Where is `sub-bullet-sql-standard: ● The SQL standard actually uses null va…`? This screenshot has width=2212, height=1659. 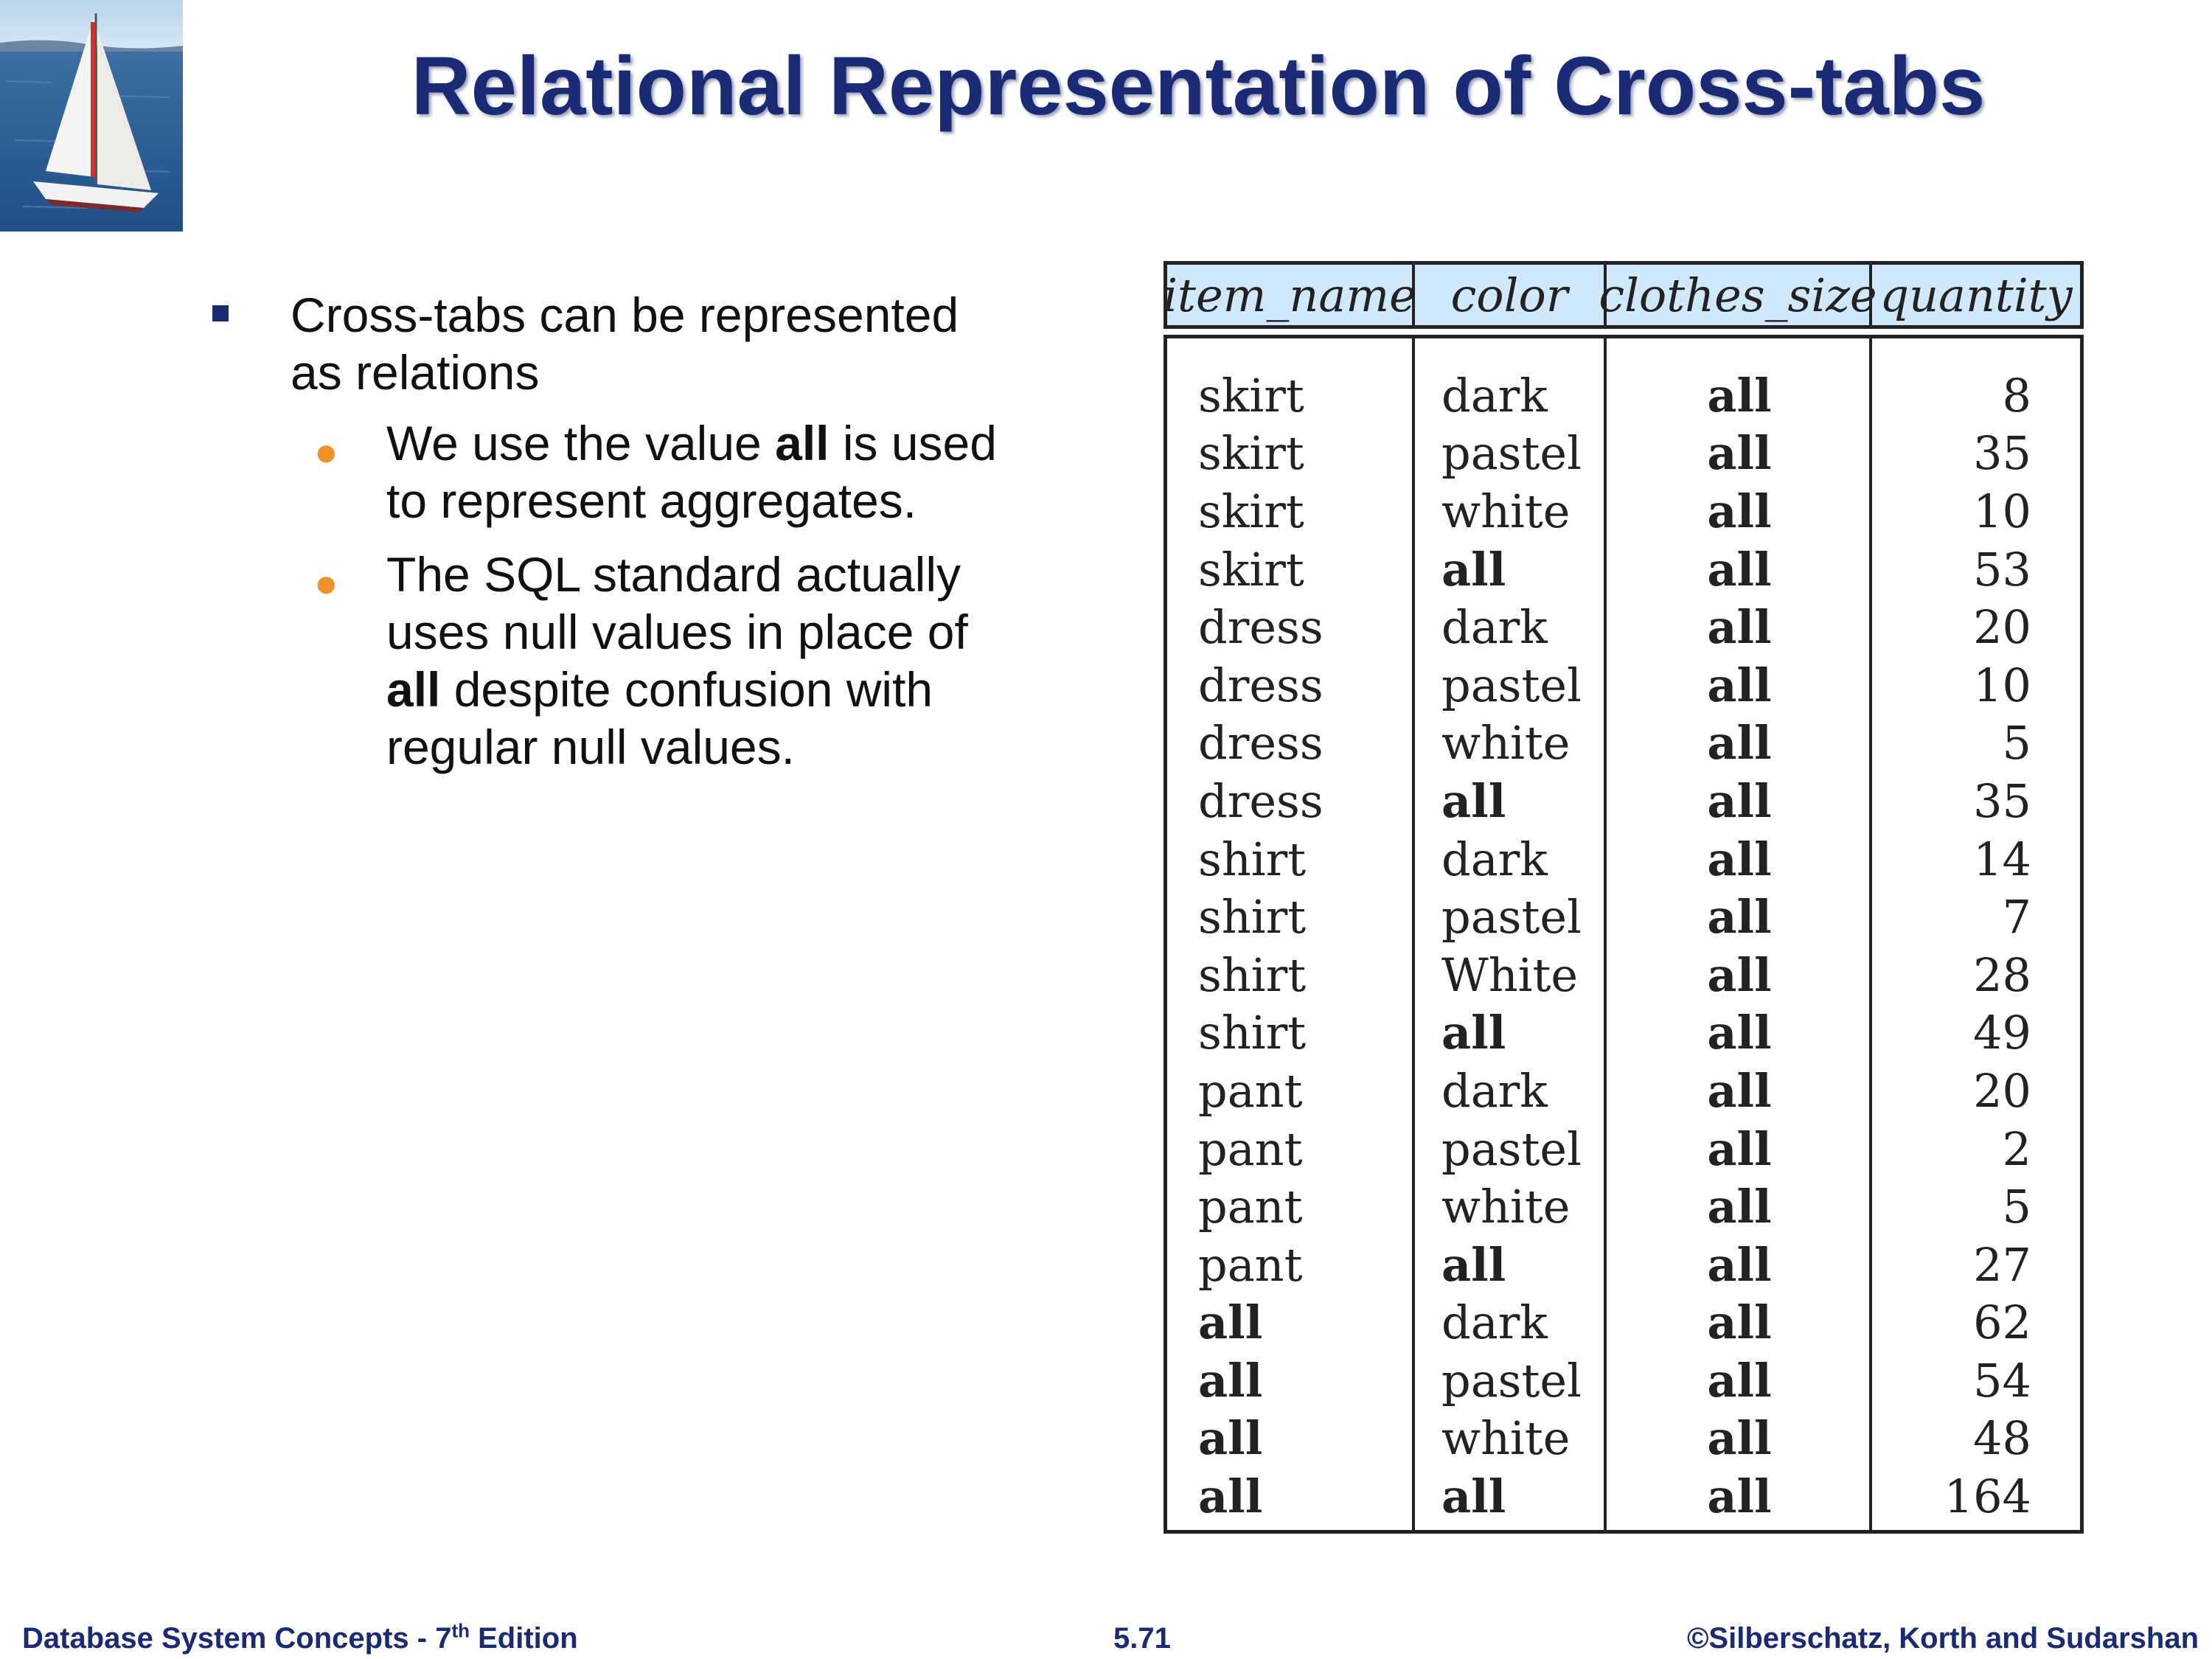
sub-bullet-sql-standard: ● The SQL standard actually uses null va… is located at coordinates (647, 661).